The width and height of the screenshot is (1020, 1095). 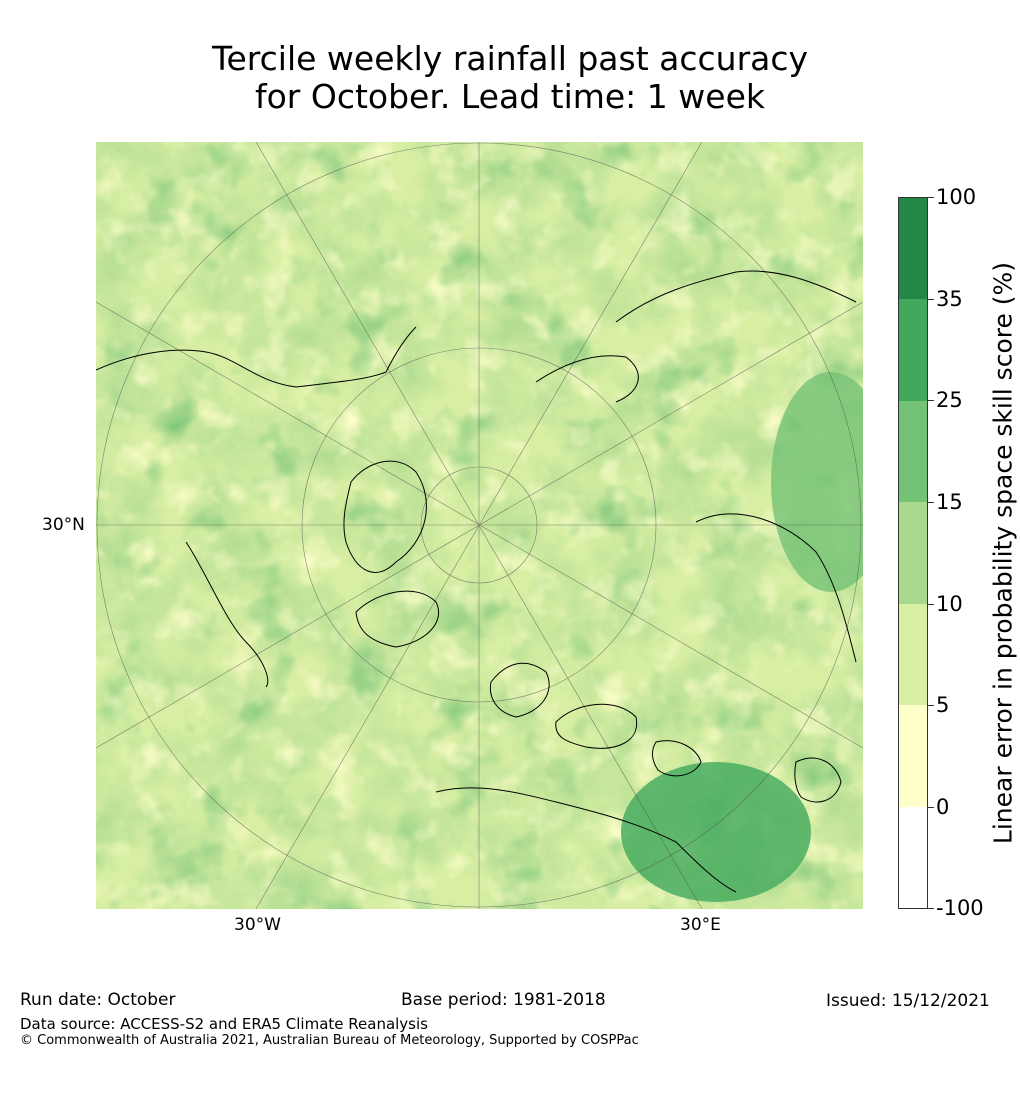 I want to click on colorbar-tick-label: 35, so click(x=949, y=299).